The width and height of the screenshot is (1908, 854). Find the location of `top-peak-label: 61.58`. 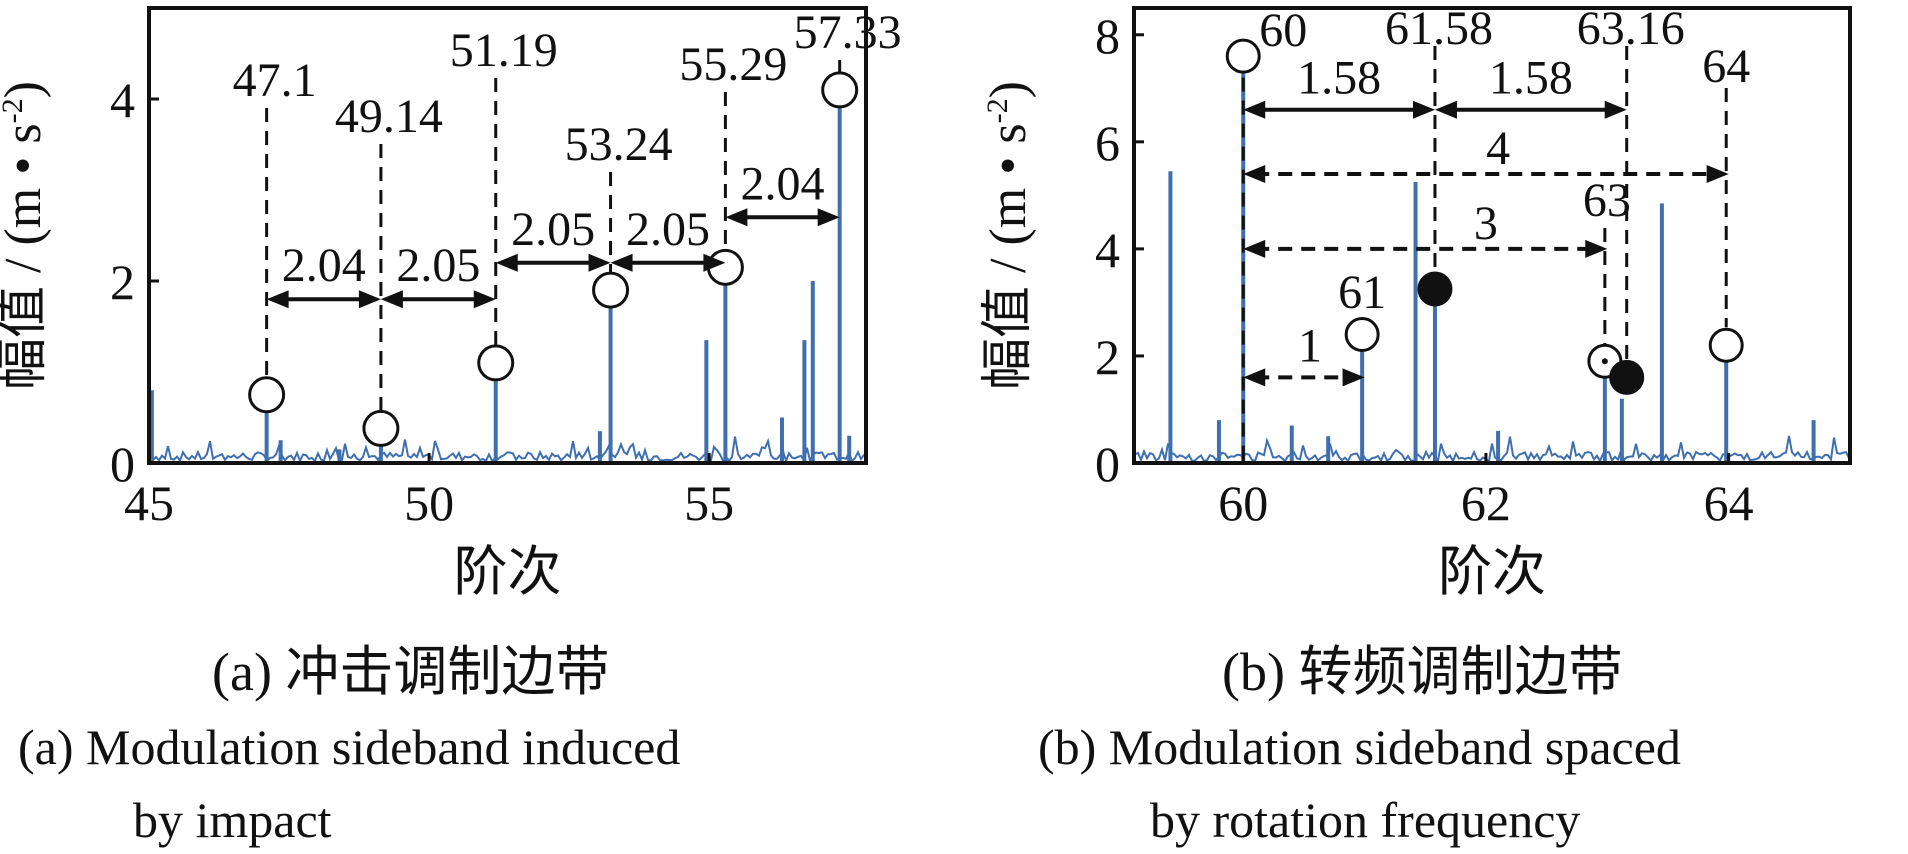

top-peak-label: 61.58 is located at coordinates (1439, 28).